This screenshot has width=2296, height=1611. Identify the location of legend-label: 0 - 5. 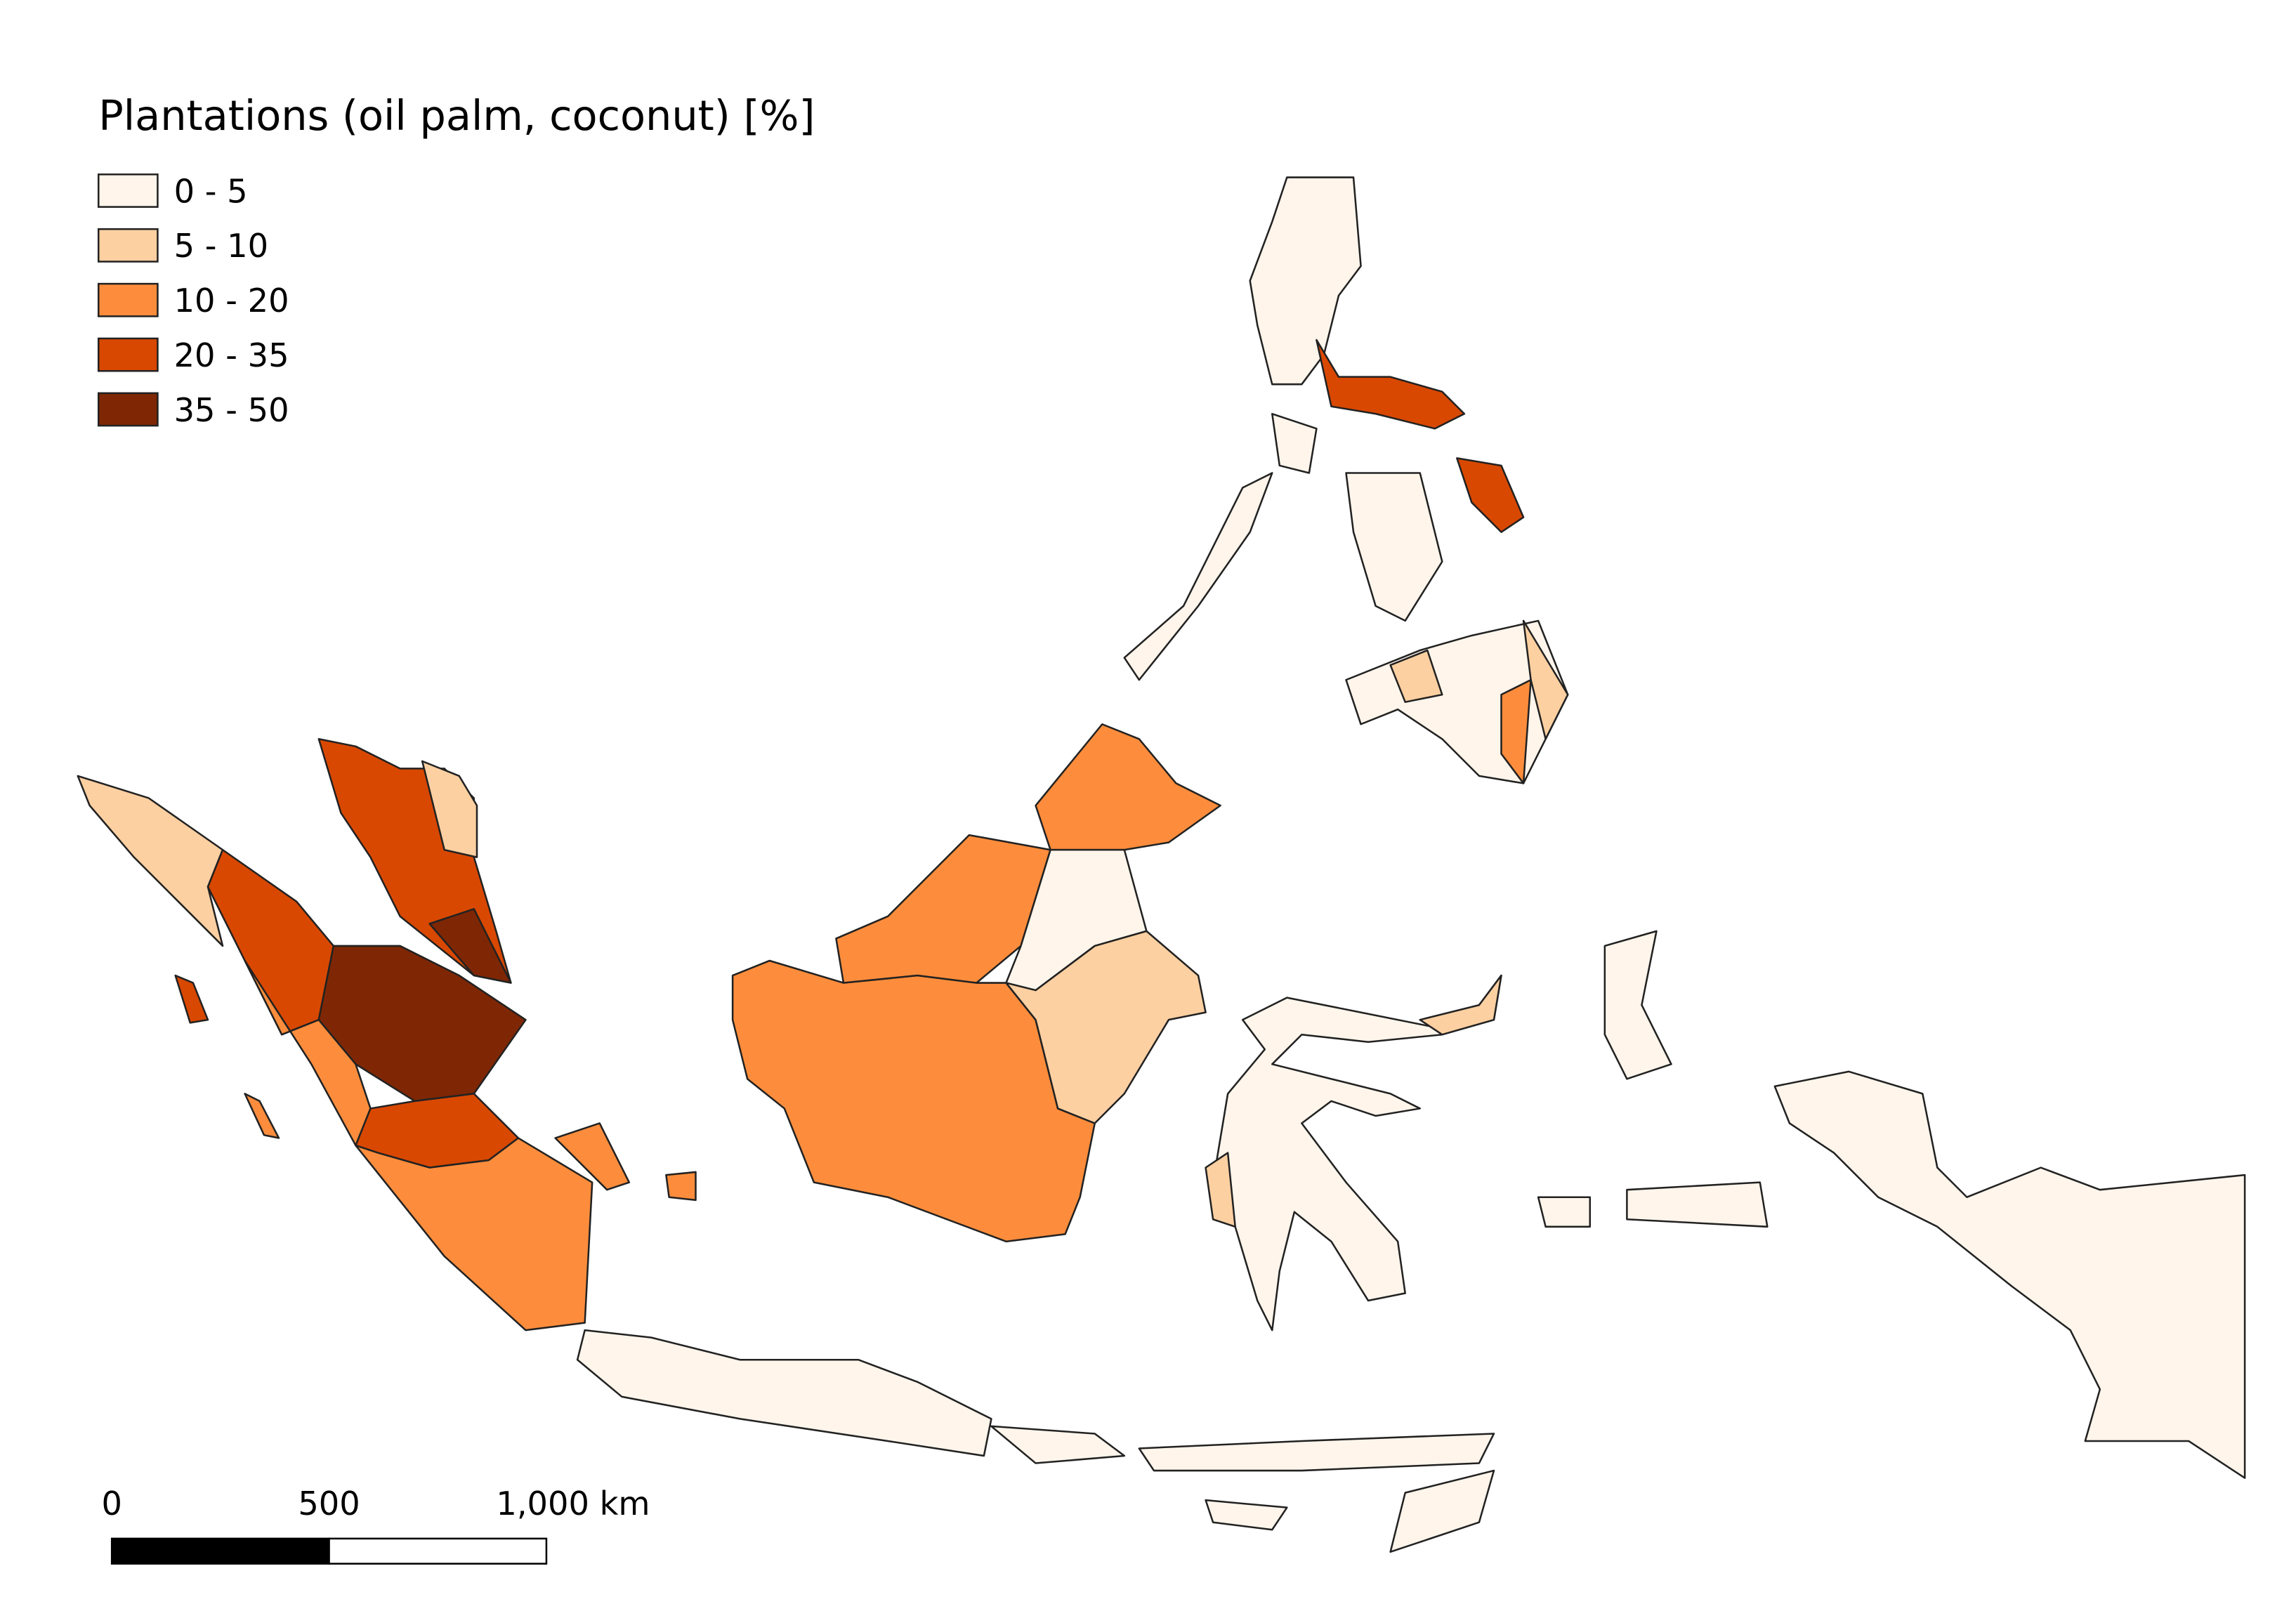
(211, 191).